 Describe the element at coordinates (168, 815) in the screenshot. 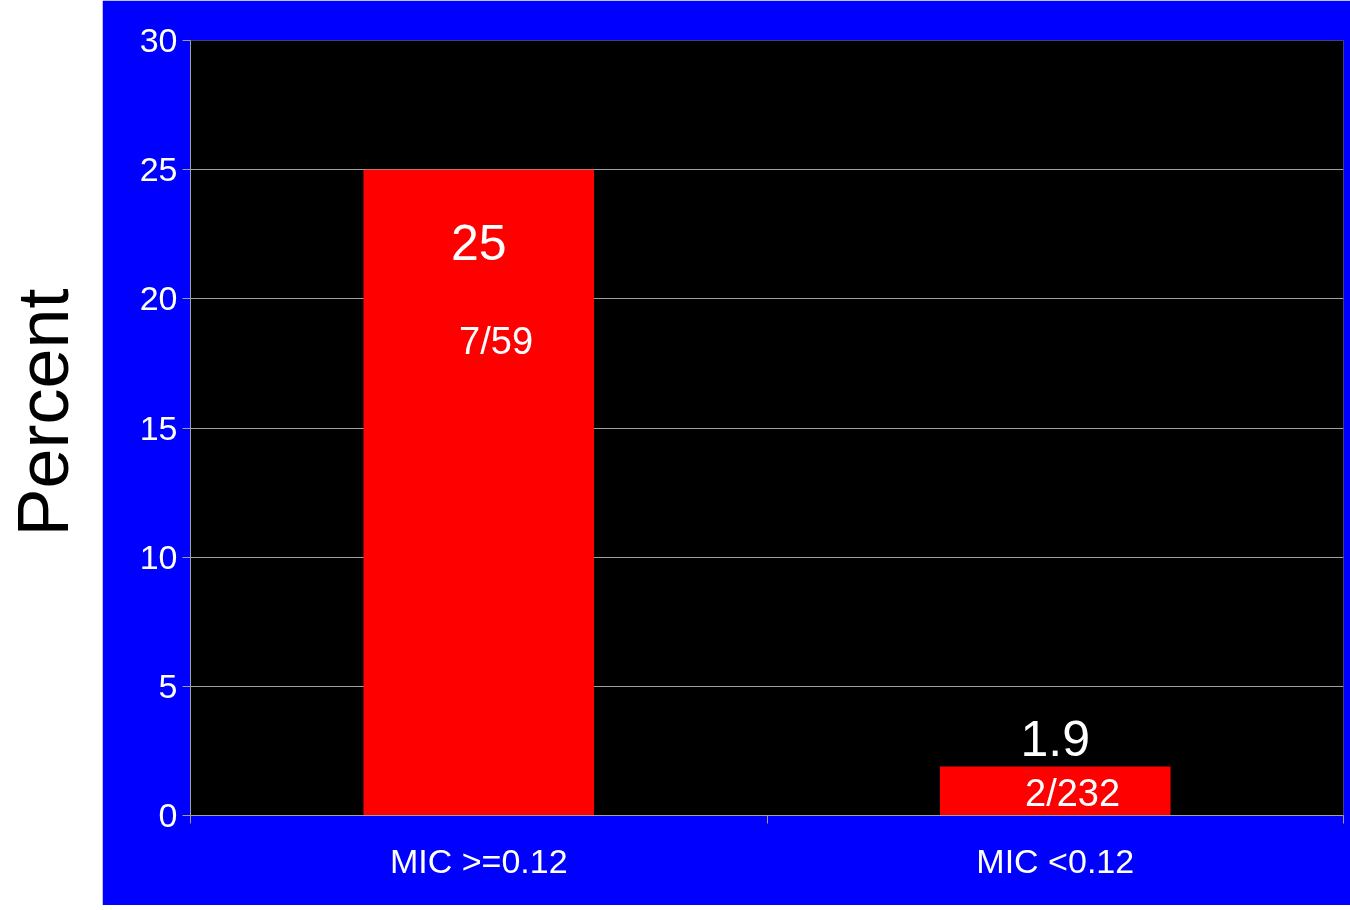

I see `y-tick-label: 0` at that location.